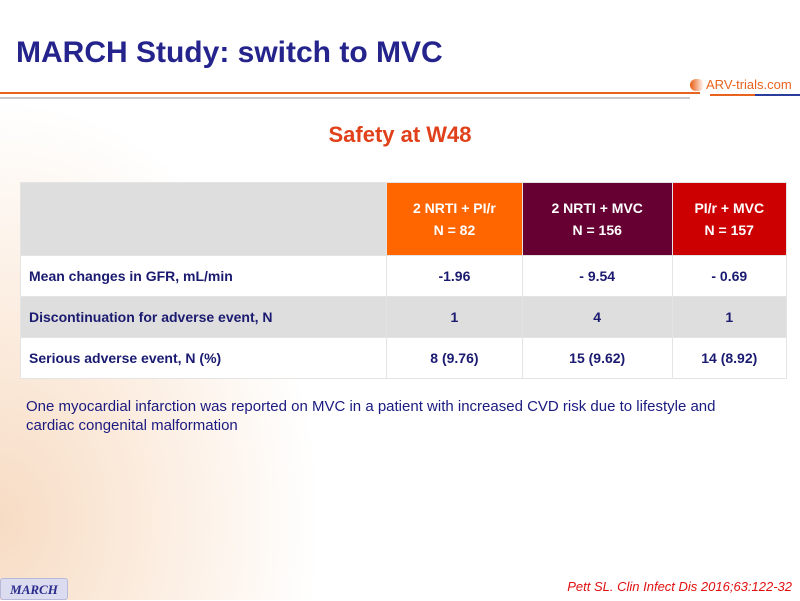  I want to click on reference: Pett SL. Clin Infect Dis 2016;63:122-32, so click(679, 586).